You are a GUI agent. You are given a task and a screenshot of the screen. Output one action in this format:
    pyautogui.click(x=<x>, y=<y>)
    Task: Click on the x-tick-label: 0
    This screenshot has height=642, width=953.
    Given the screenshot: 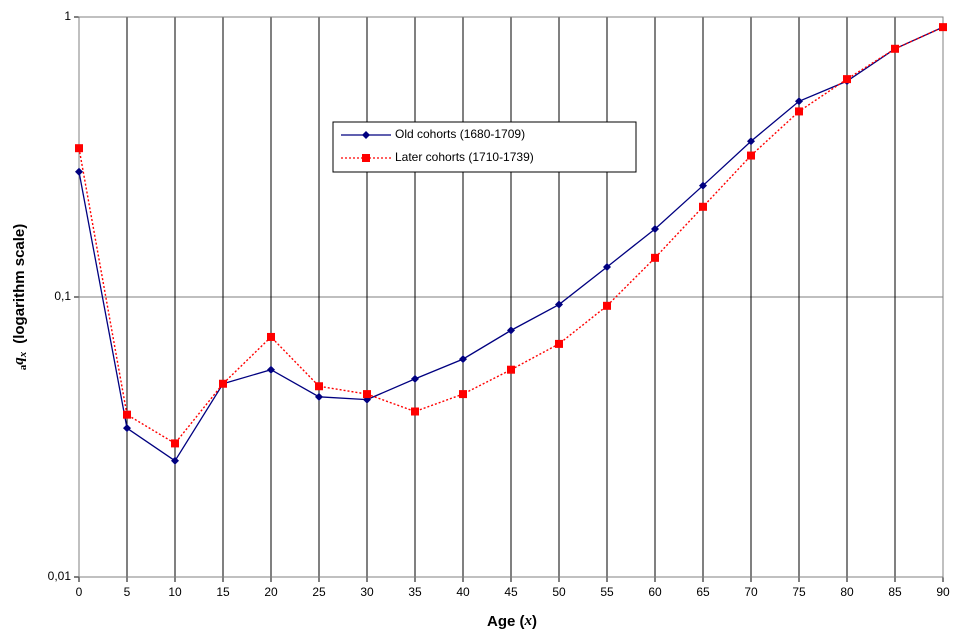 What is the action you would take?
    pyautogui.click(x=79, y=592)
    